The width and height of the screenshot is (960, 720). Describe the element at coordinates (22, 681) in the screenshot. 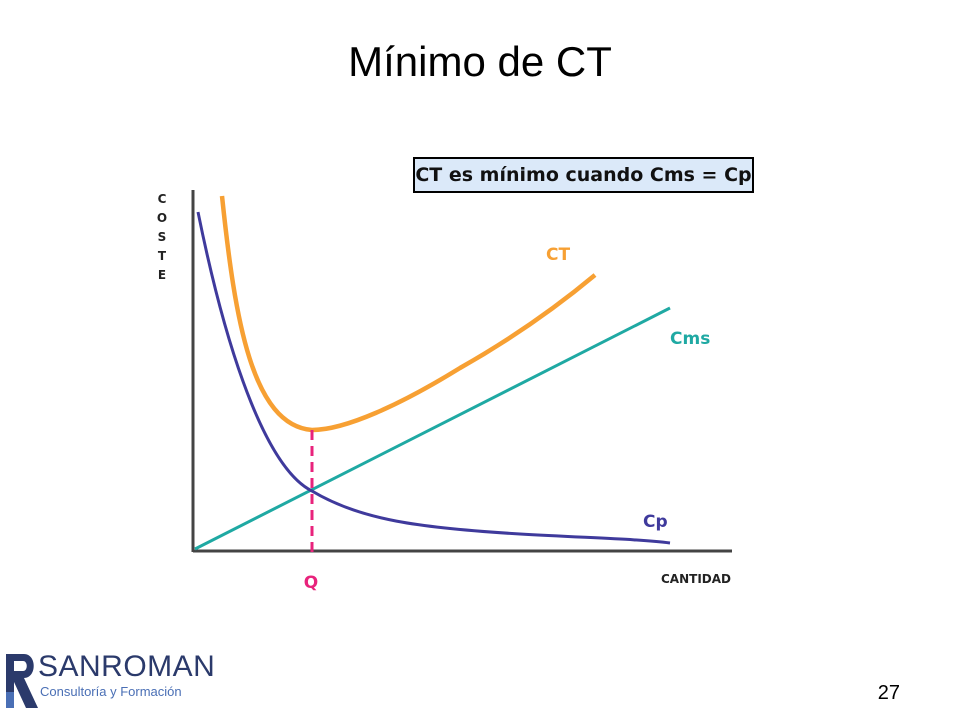

I see `sanroman-r-icon` at that location.